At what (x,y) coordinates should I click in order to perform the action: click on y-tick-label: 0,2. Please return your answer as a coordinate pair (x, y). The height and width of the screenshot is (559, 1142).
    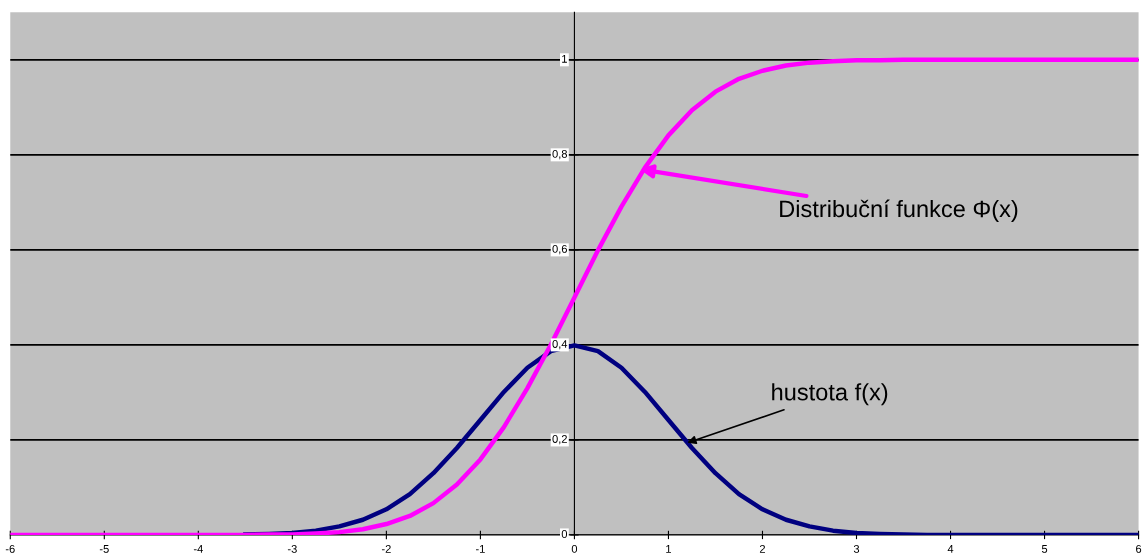
    Looking at the image, I should click on (559, 440).